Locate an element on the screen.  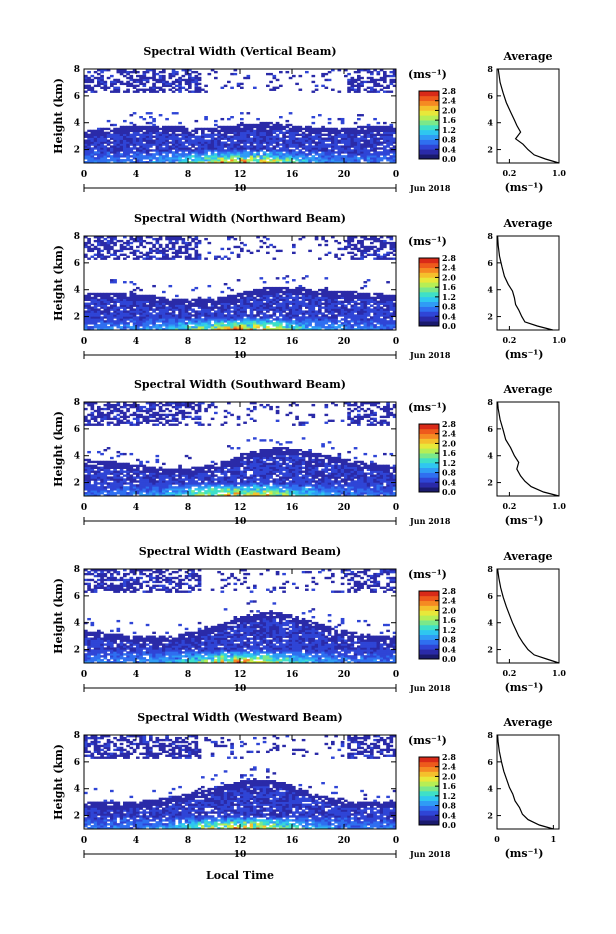
colorbar-tick-label: 2.0 is located at coordinates (449, 110).